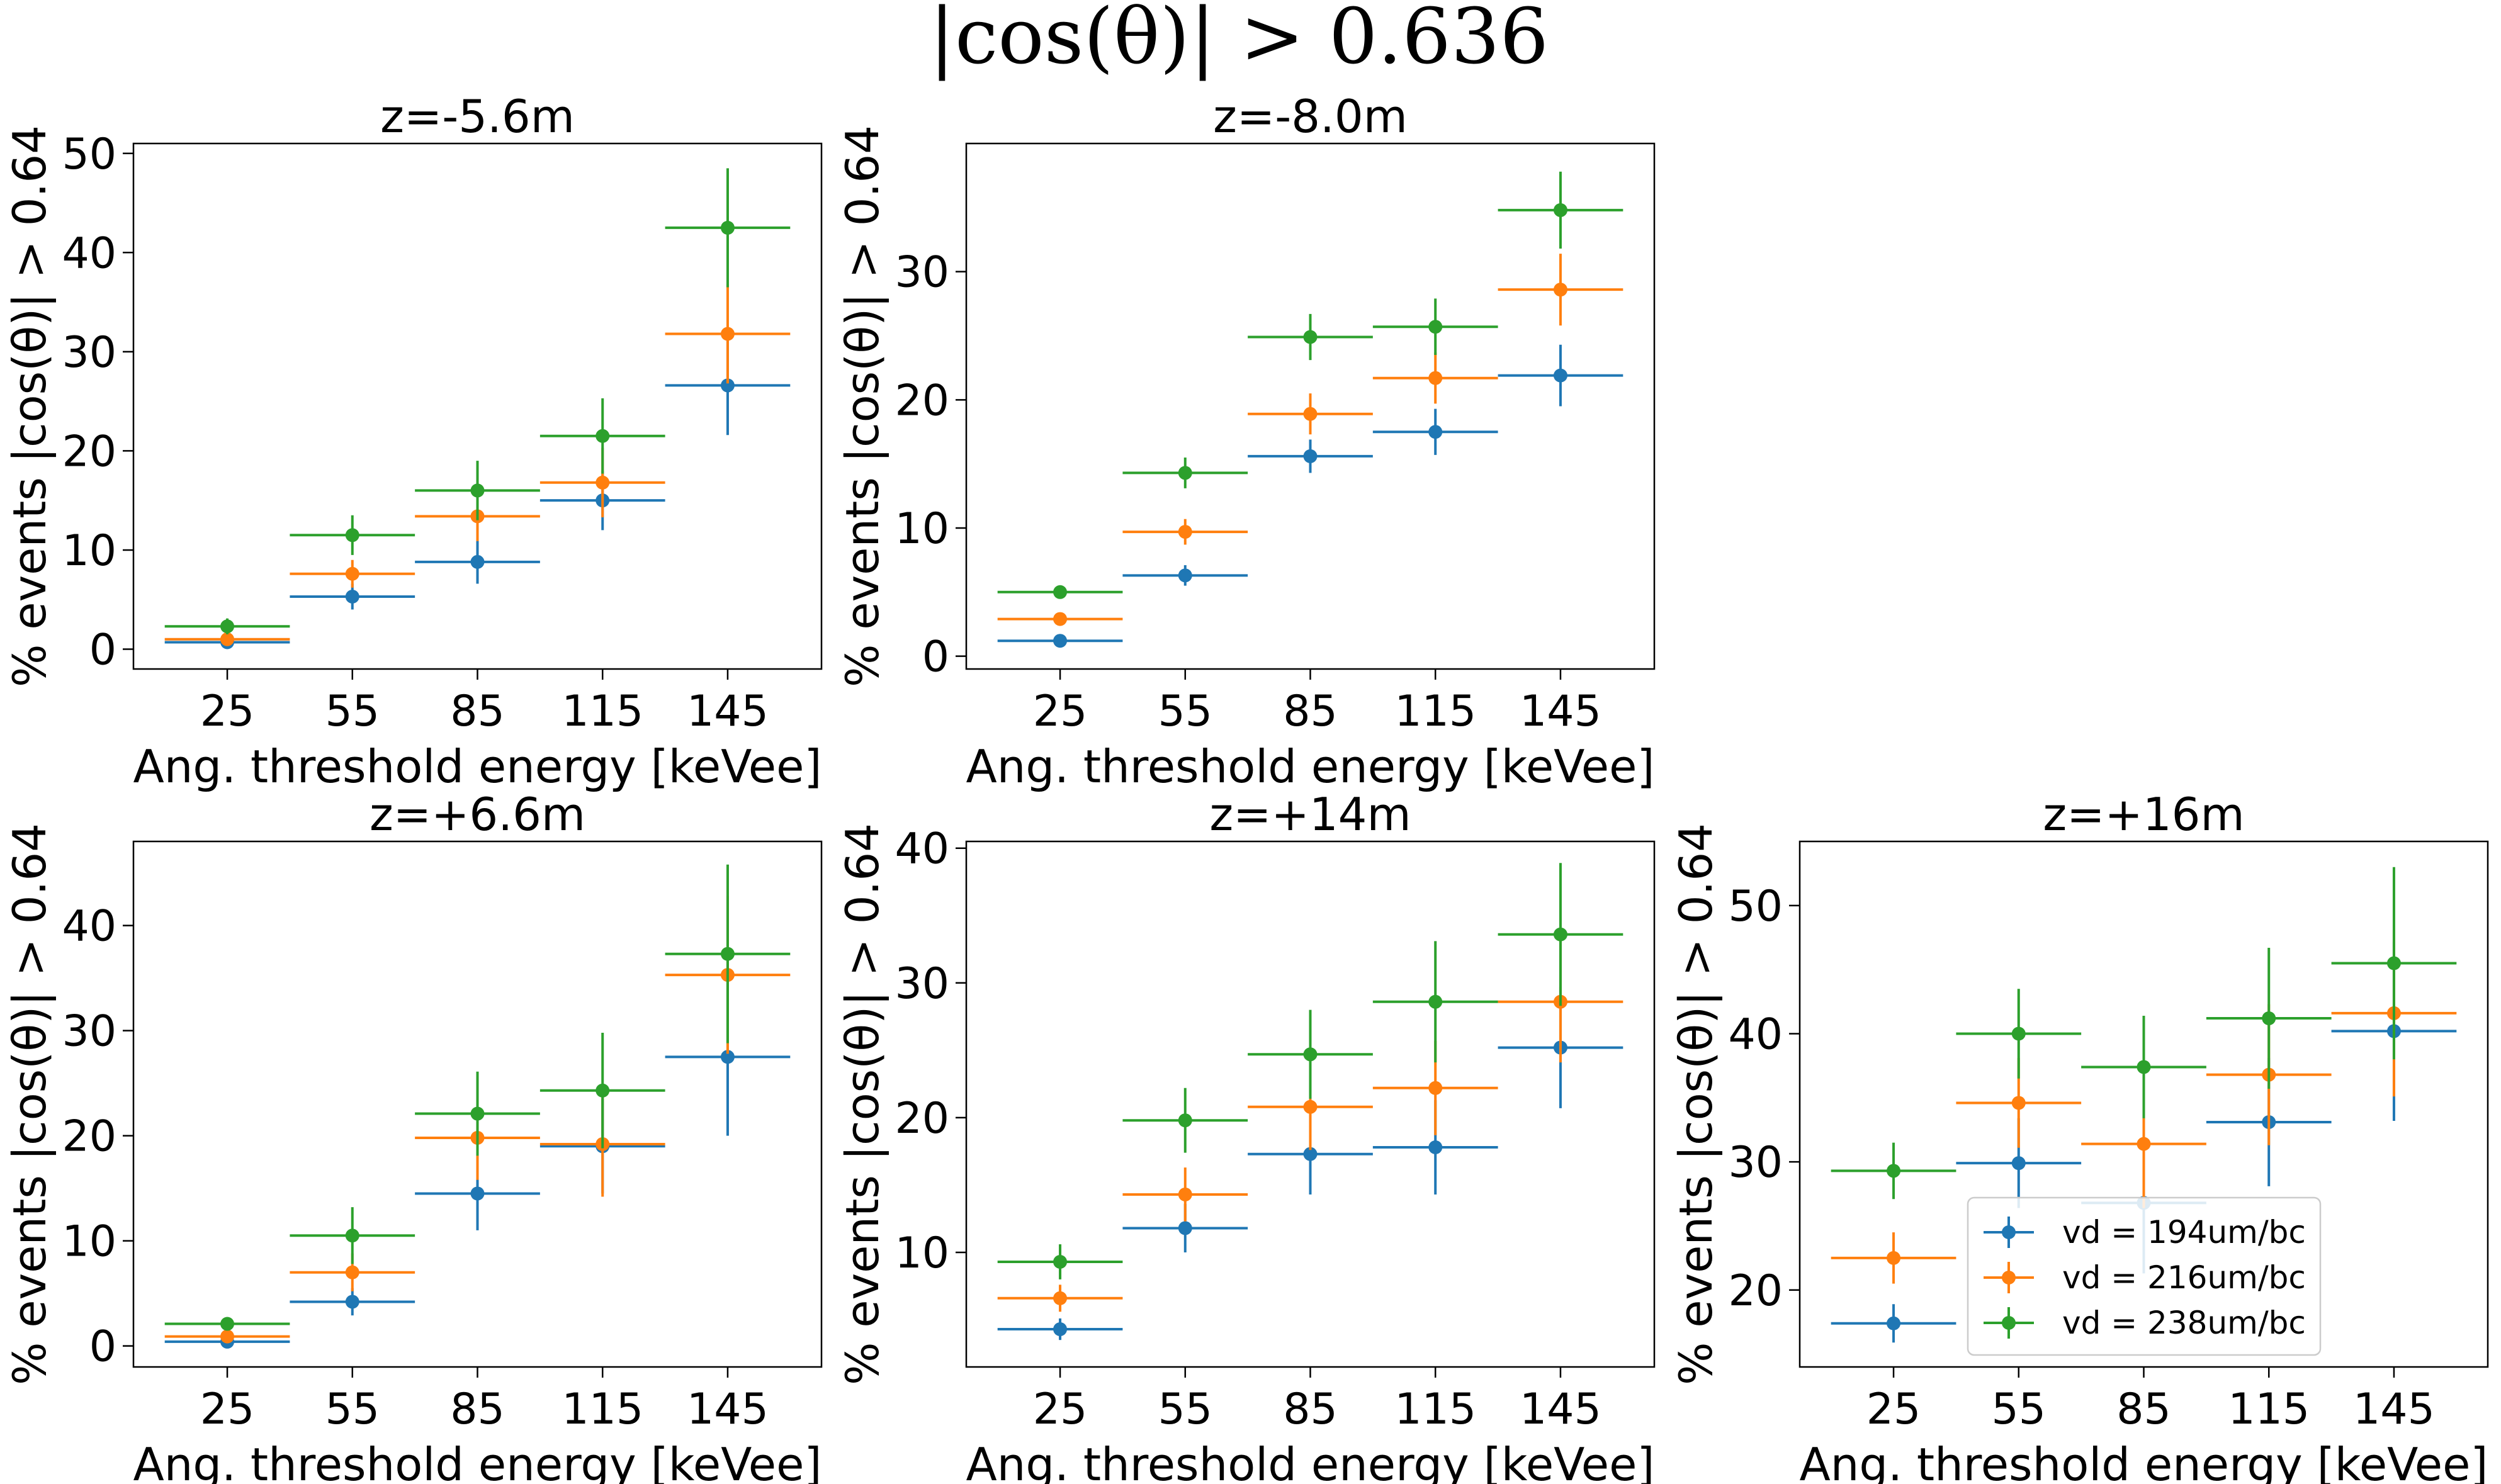  What do you see at coordinates (89, 154) in the screenshot?
I see `y-tick-label: 50` at bounding box center [89, 154].